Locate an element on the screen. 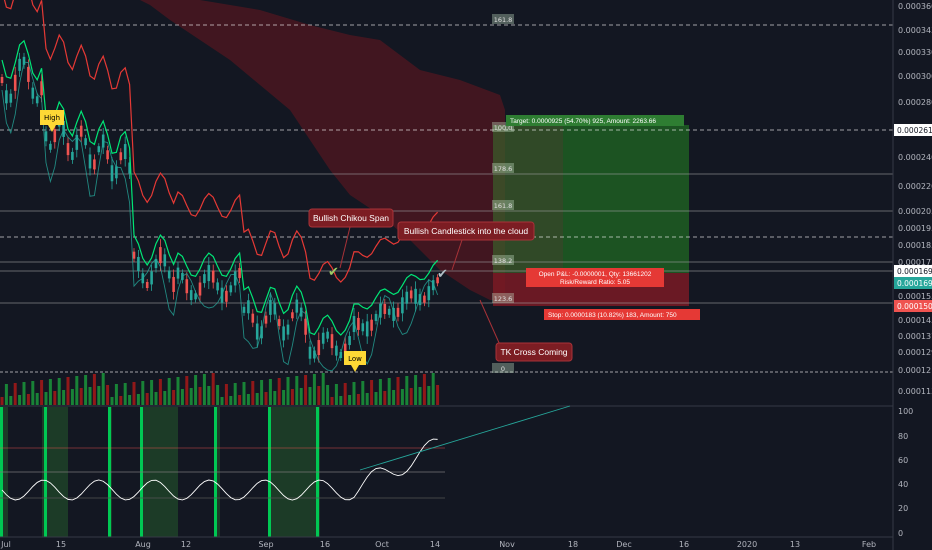  oscillator is located at coordinates (285, 471).